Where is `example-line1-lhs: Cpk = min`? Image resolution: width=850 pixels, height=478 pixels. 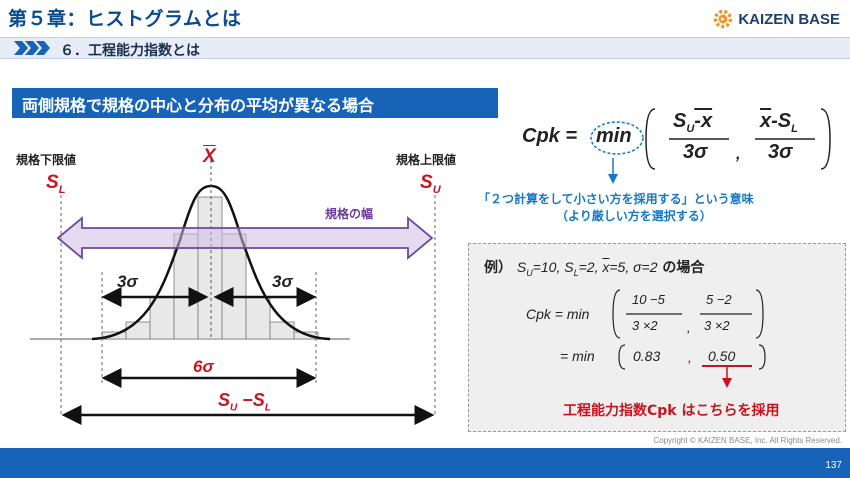 example-line1-lhs: Cpk = min is located at coordinates (558, 314).